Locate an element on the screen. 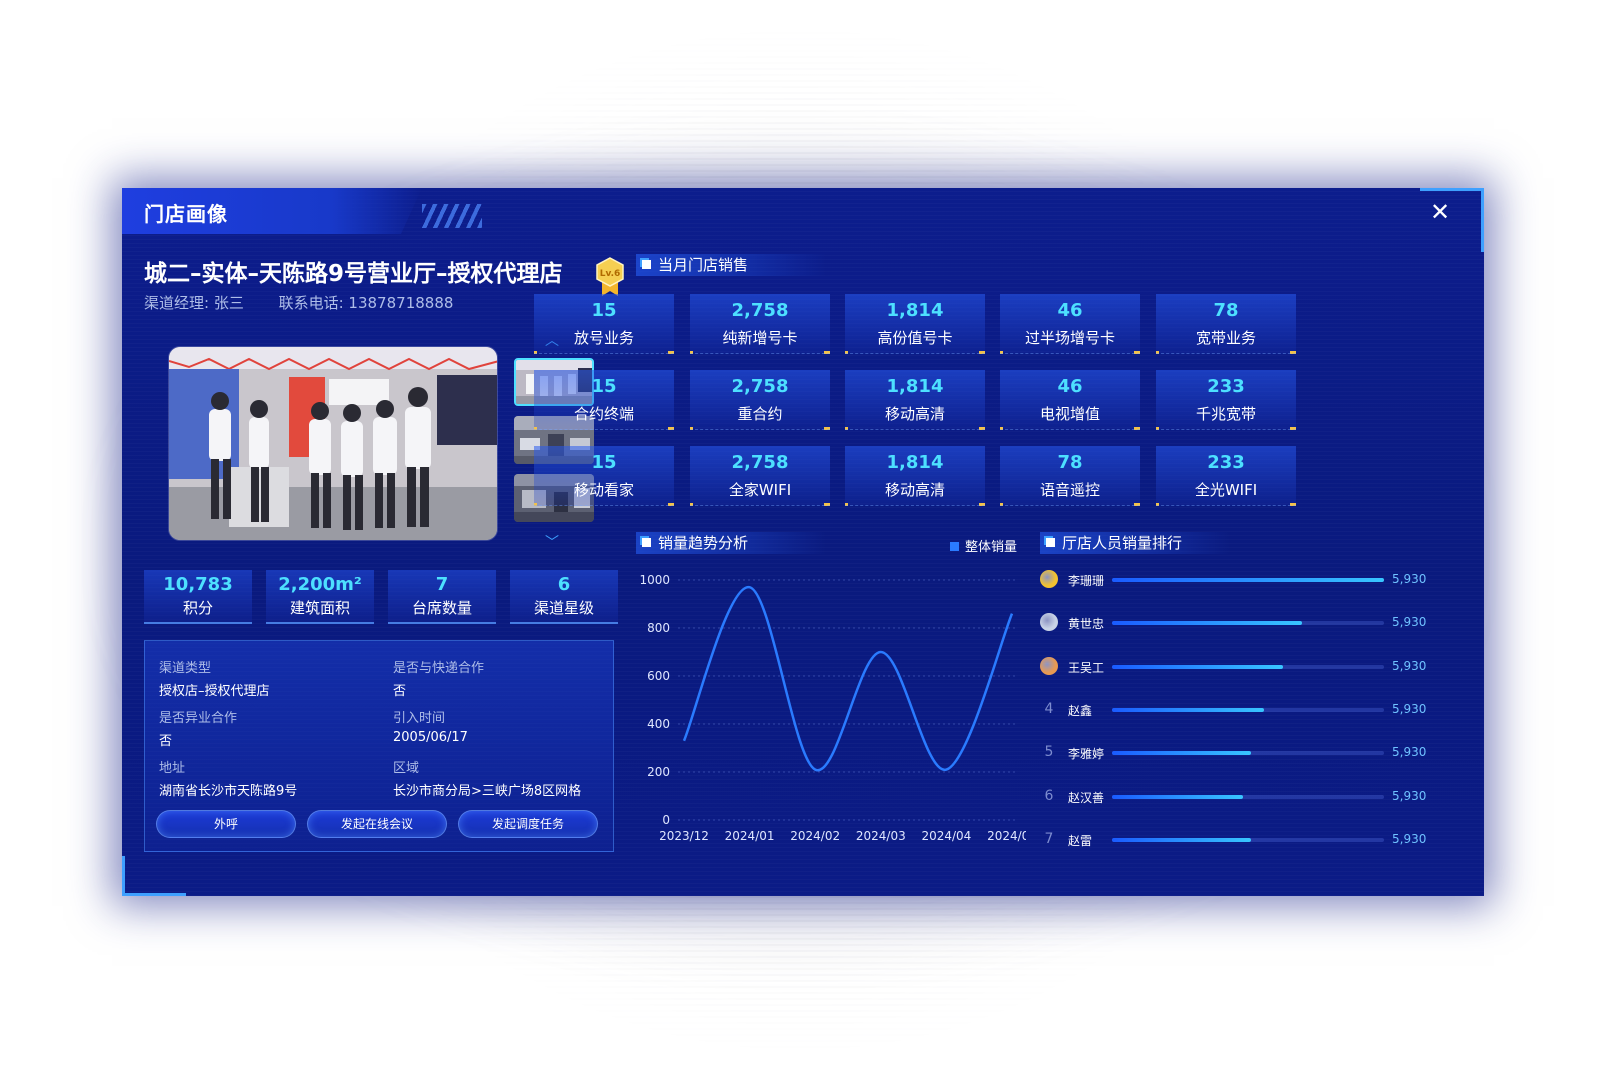 This screenshot has width=1604, height=1080. rank-name: 李雅婷 is located at coordinates (1086, 754).